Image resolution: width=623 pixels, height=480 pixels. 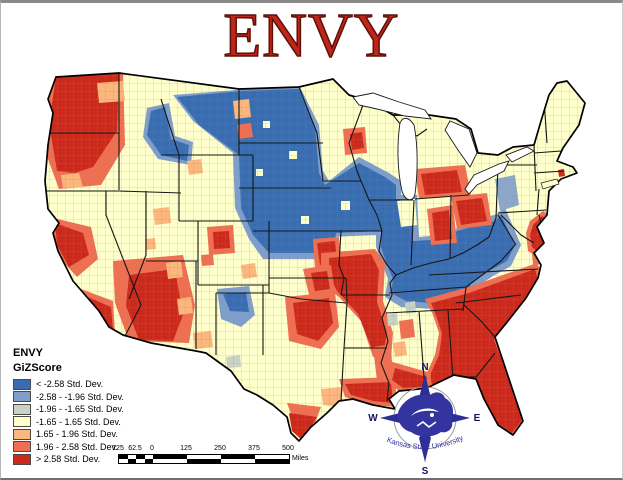 What do you see at coordinates (204, 459) in the screenshot?
I see `scale-bar-graphic` at bounding box center [204, 459].